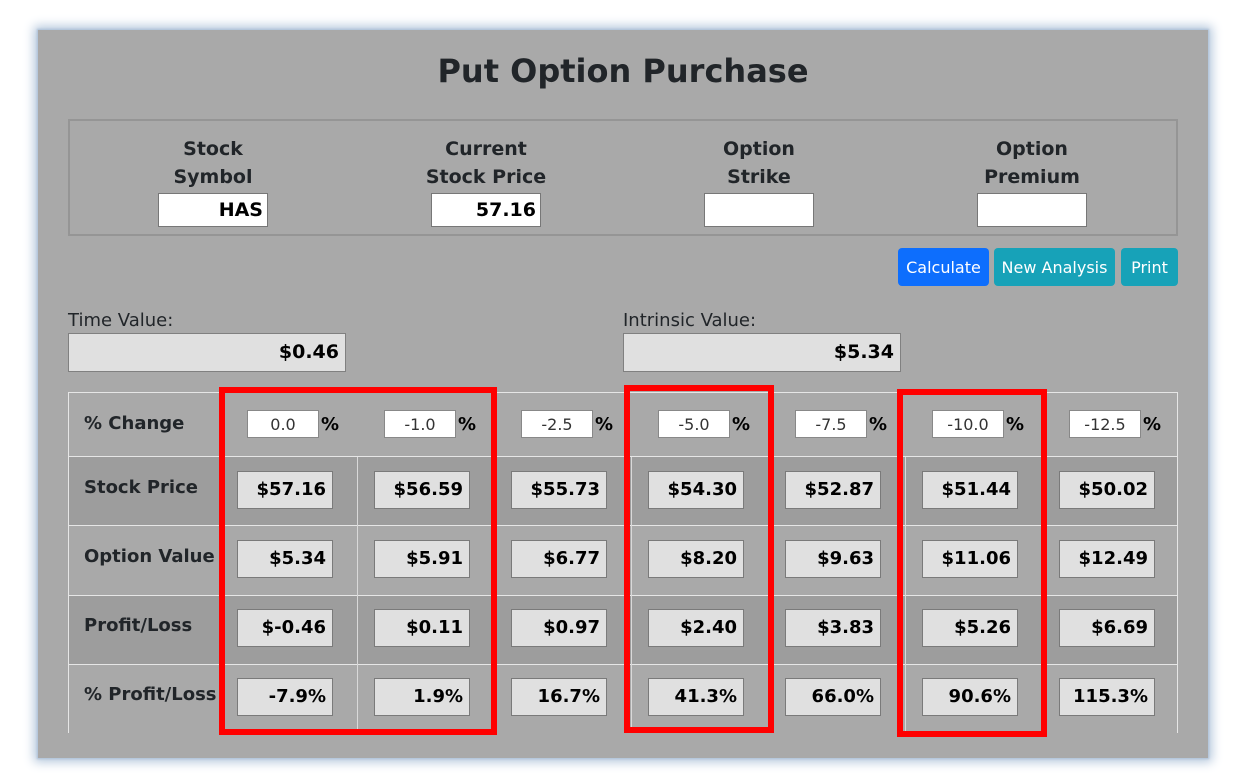  Describe the element at coordinates (1032, 163) in the screenshot. I see `option-premium-label: Option Premium` at that location.